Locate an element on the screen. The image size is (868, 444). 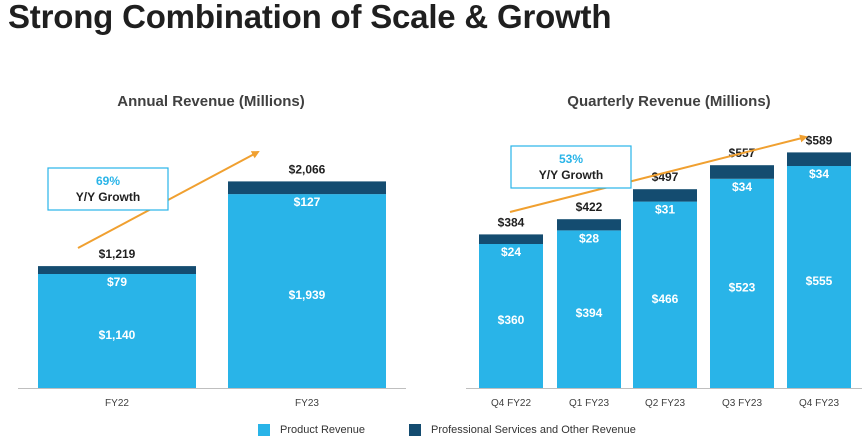
annual-bar-product-fy22 is located at coordinates (117, 331).